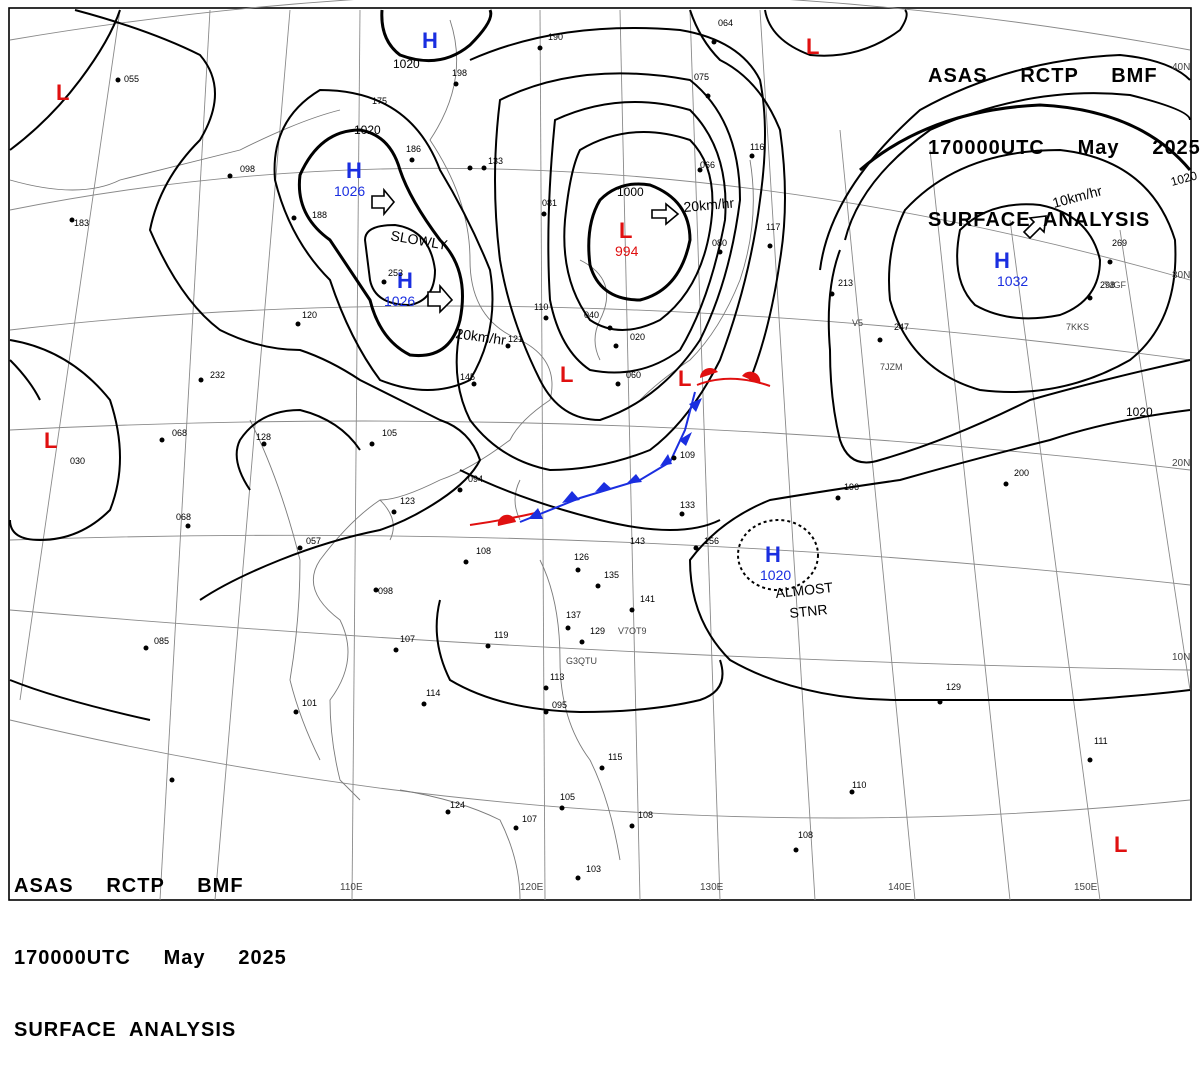 This screenshot has width=1200, height=1066. I want to click on low-pressure-northwest: L, so click(62, 92).